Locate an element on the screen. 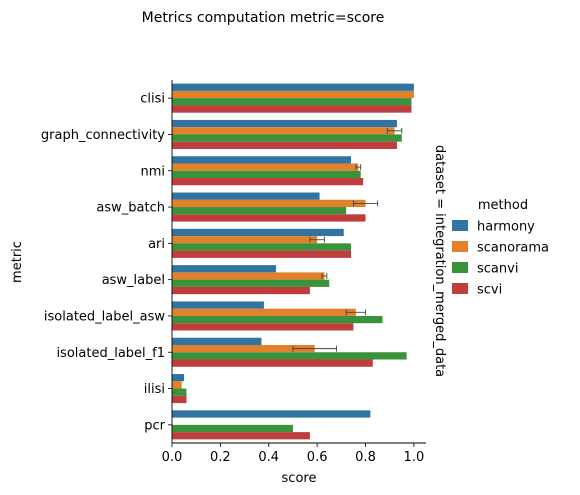 This screenshot has height=495, width=580. y-axis-label: metric is located at coordinates (17, 262).